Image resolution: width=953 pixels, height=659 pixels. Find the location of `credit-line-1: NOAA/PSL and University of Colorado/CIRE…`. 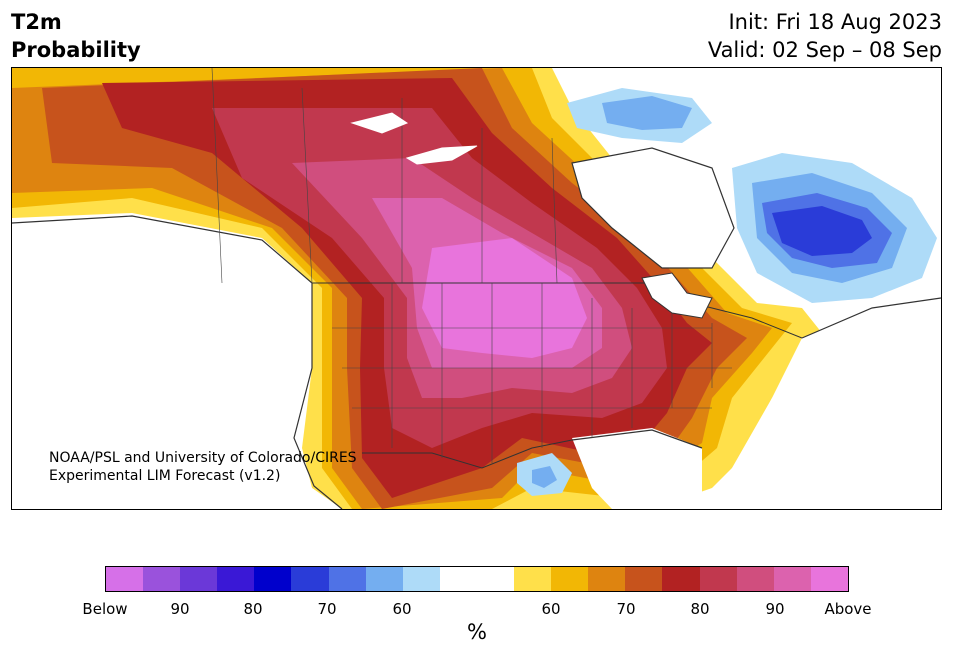

credit-line-1: NOAA/PSL and University of Colorado/CIRE… is located at coordinates (203, 458).